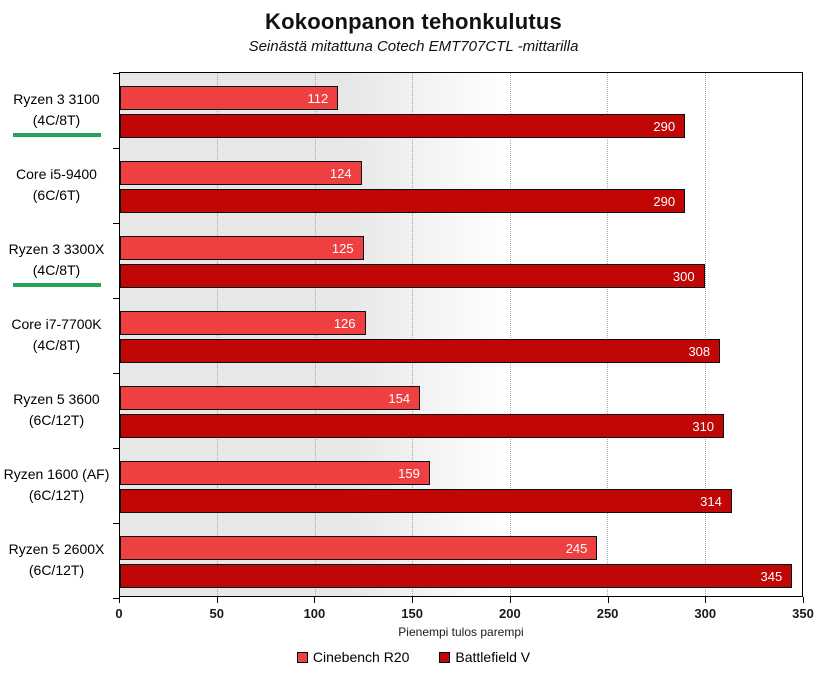 The image size is (827, 688). What do you see at coordinates (771, 576) in the screenshot?
I see `bar-value-label: 345` at bounding box center [771, 576].